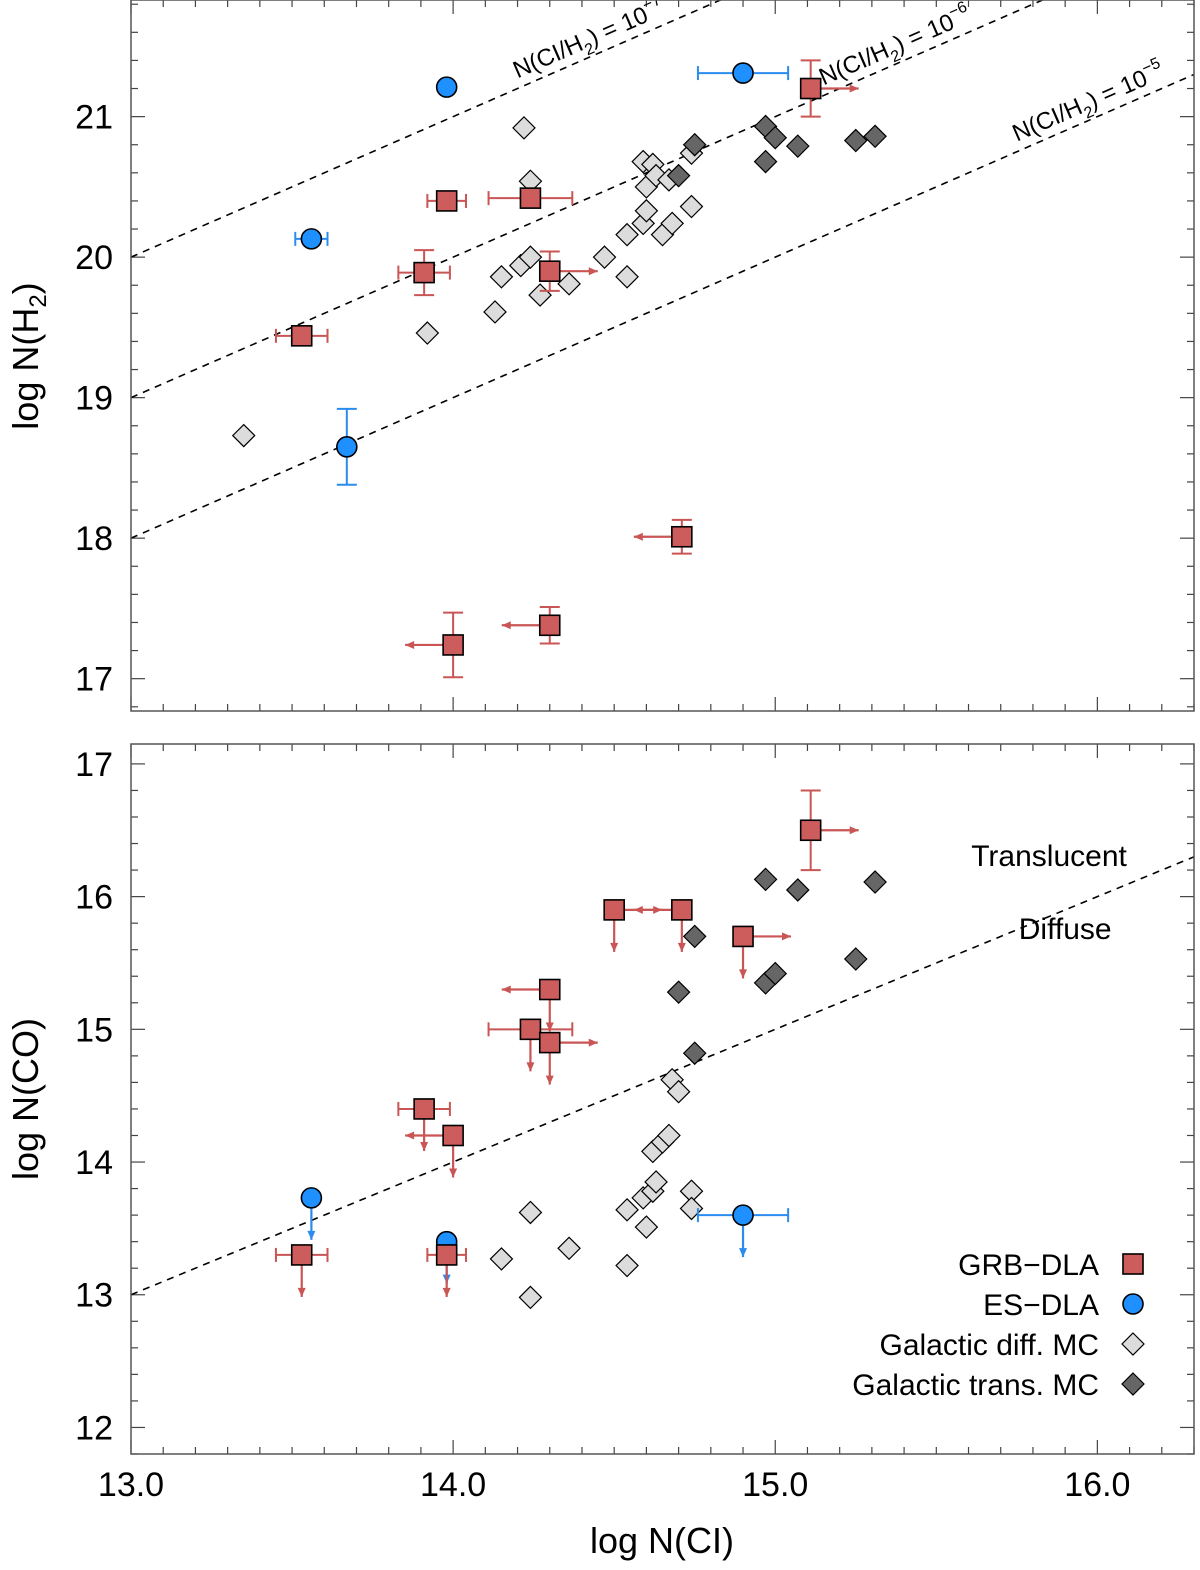 This screenshot has height=1570, width=1200. What do you see at coordinates (94, 539) in the screenshot?
I see `y-tick-label: 18` at bounding box center [94, 539].